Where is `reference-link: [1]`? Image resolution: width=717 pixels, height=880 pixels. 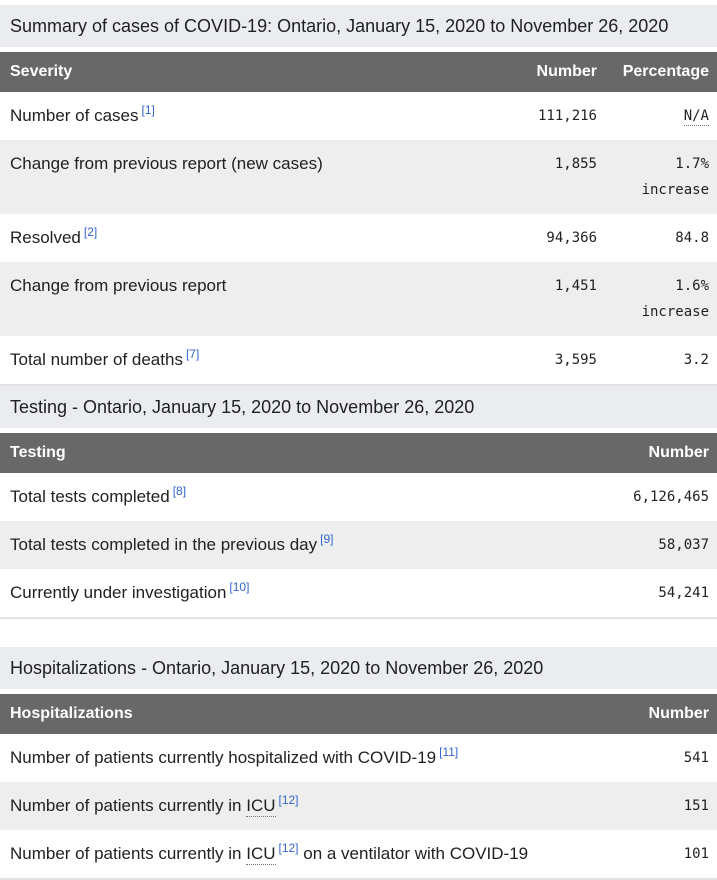
reference-link: [1] is located at coordinates (148, 110).